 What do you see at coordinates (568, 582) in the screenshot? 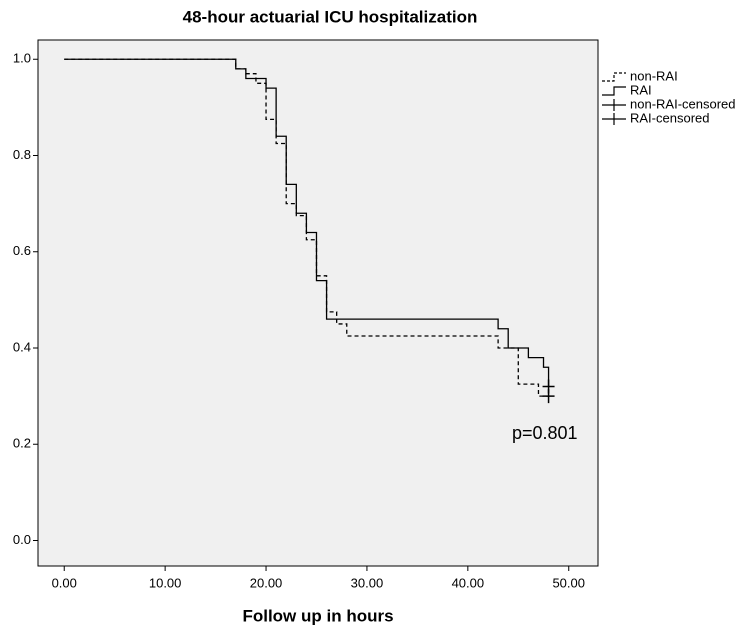
I see `x-tick-label: 50.00` at bounding box center [568, 582].